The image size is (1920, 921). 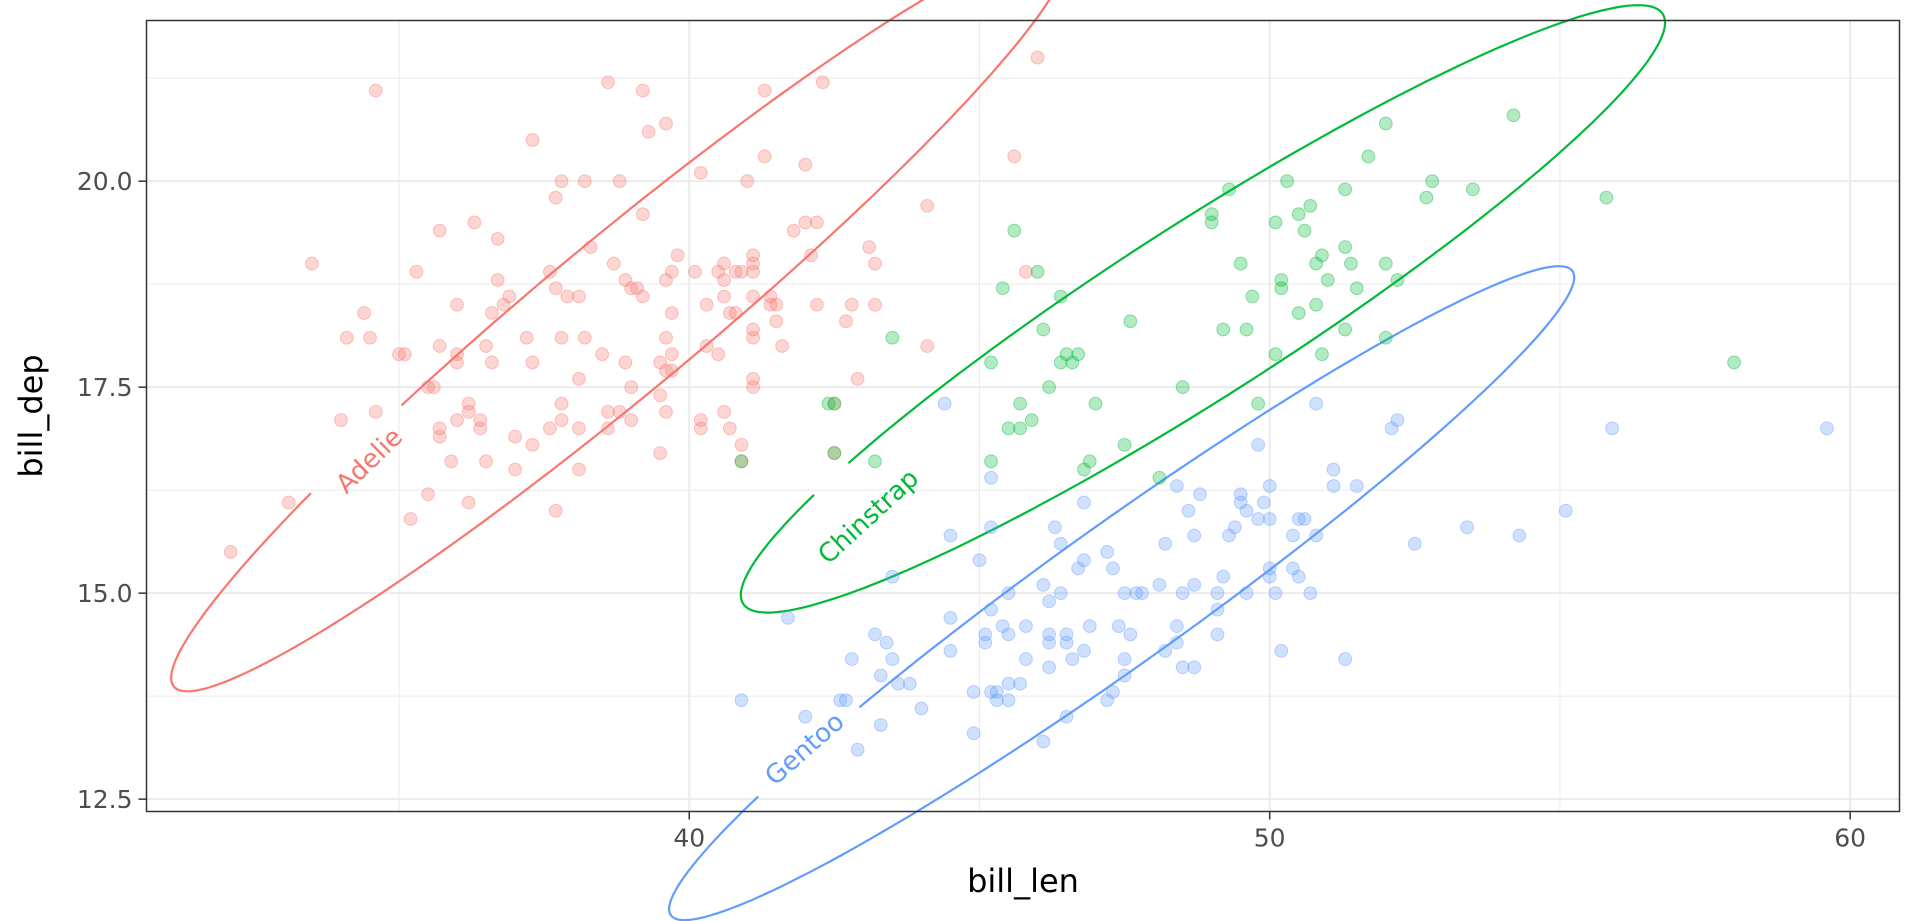 I want to click on y-tick-label: 15.0, so click(x=105, y=593).